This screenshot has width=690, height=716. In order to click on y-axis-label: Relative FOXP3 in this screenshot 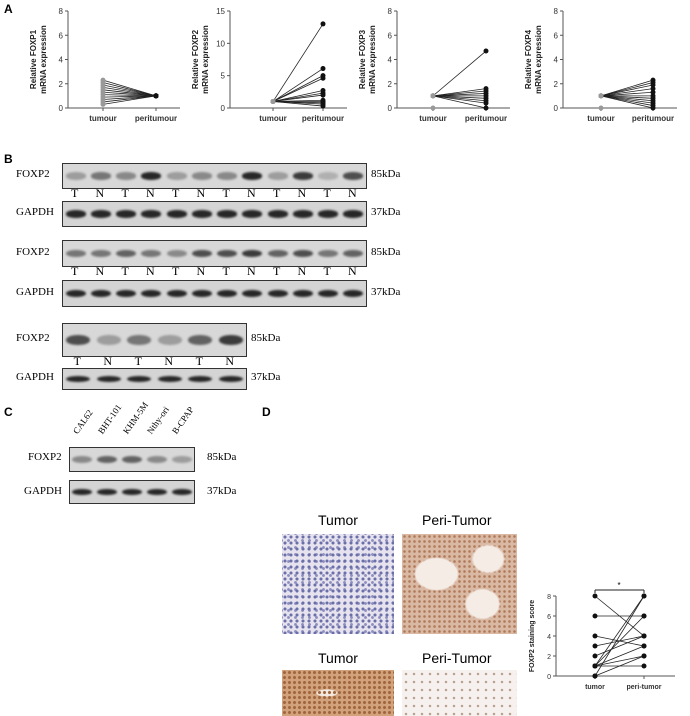, I will do `click(362, 59)`.